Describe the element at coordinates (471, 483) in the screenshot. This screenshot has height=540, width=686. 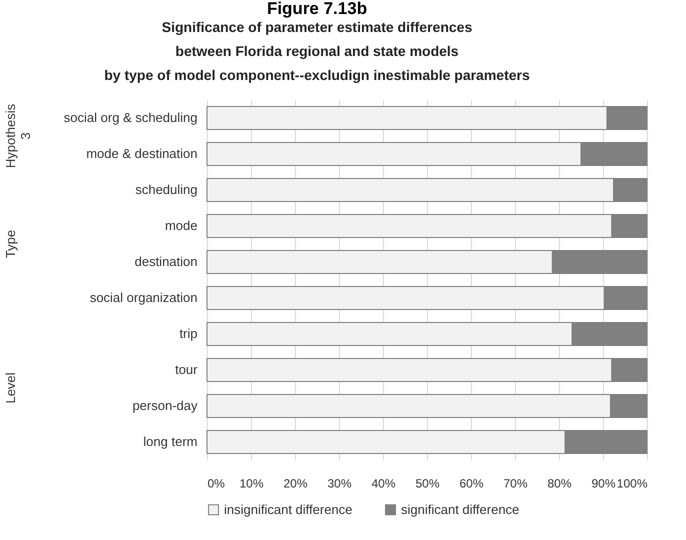
I see `x-tick-label: 60%` at that location.